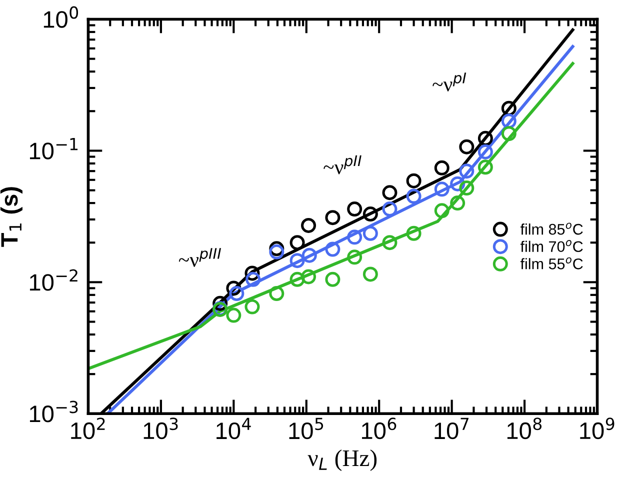 This screenshot has width=617, height=481. Describe the element at coordinates (54, 280) in the screenshot. I see `y-tick-label: 10$^{−2}$` at that location.